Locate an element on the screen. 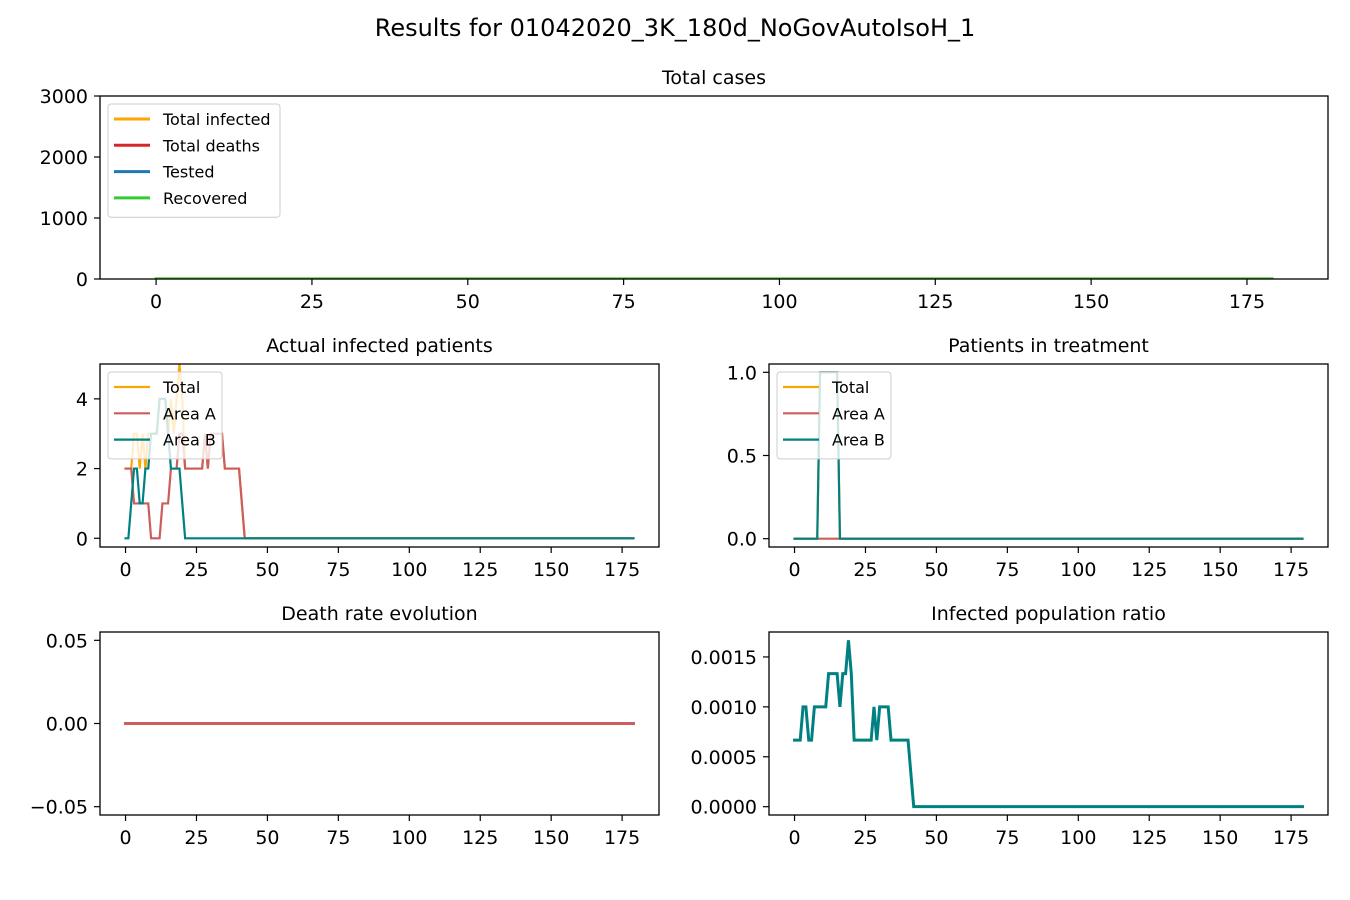 The height and width of the screenshot is (900, 1350). chart-title: Infected population ratio is located at coordinates (1048, 614).